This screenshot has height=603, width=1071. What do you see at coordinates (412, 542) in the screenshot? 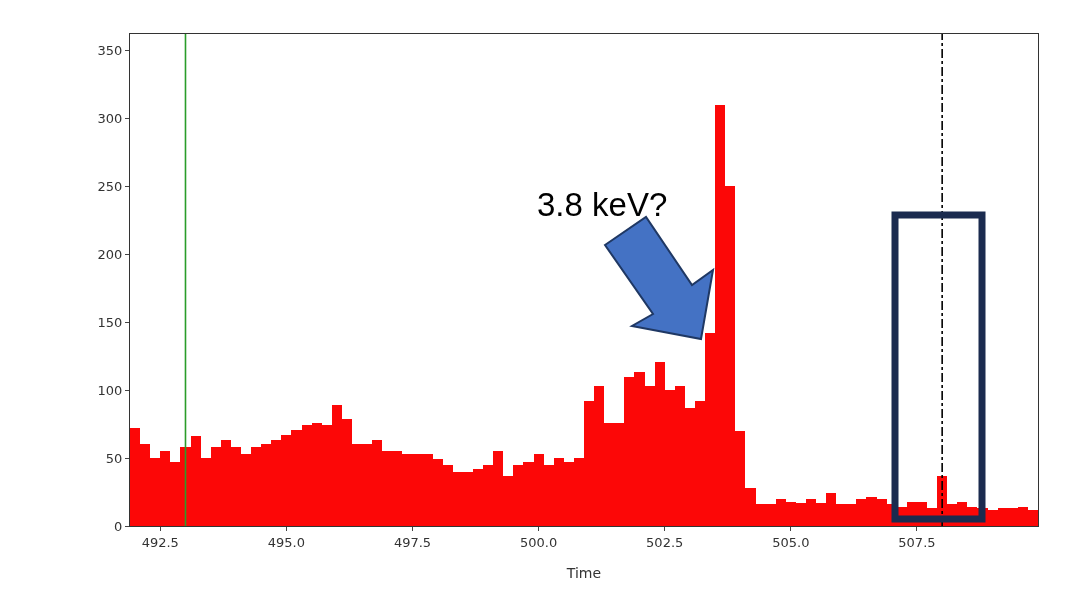
I see `x-tick-label: 497.5` at bounding box center [412, 542].